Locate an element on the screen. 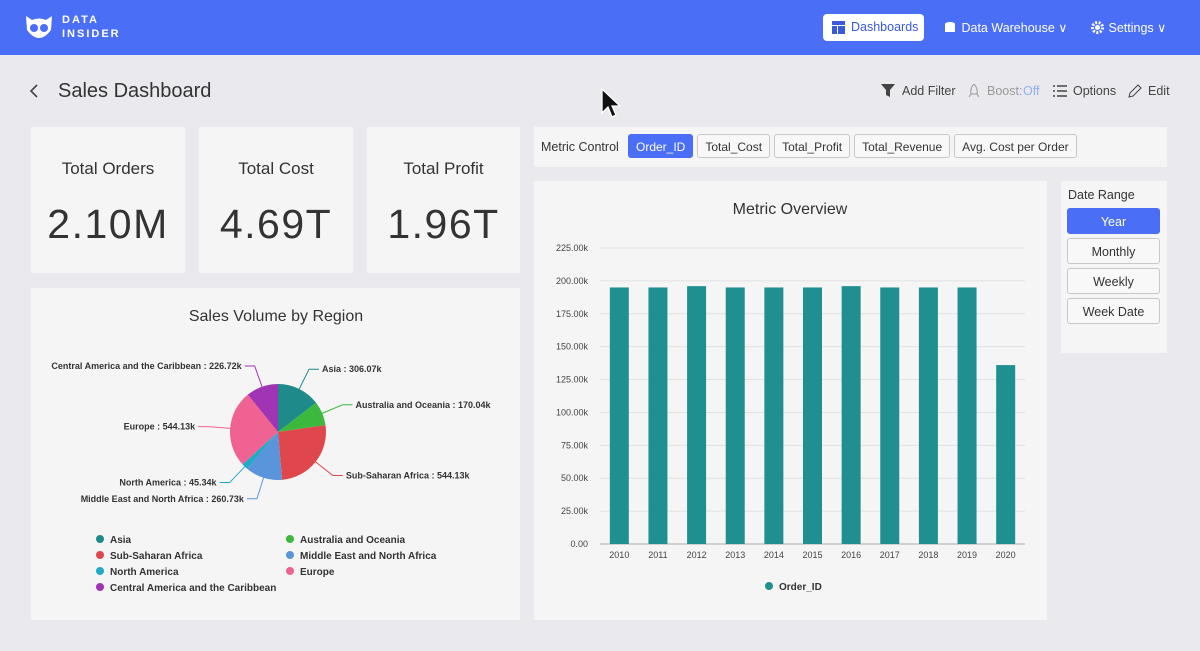 This screenshot has height=651, width=1200. add-filter: Add Filter is located at coordinates (929, 91).